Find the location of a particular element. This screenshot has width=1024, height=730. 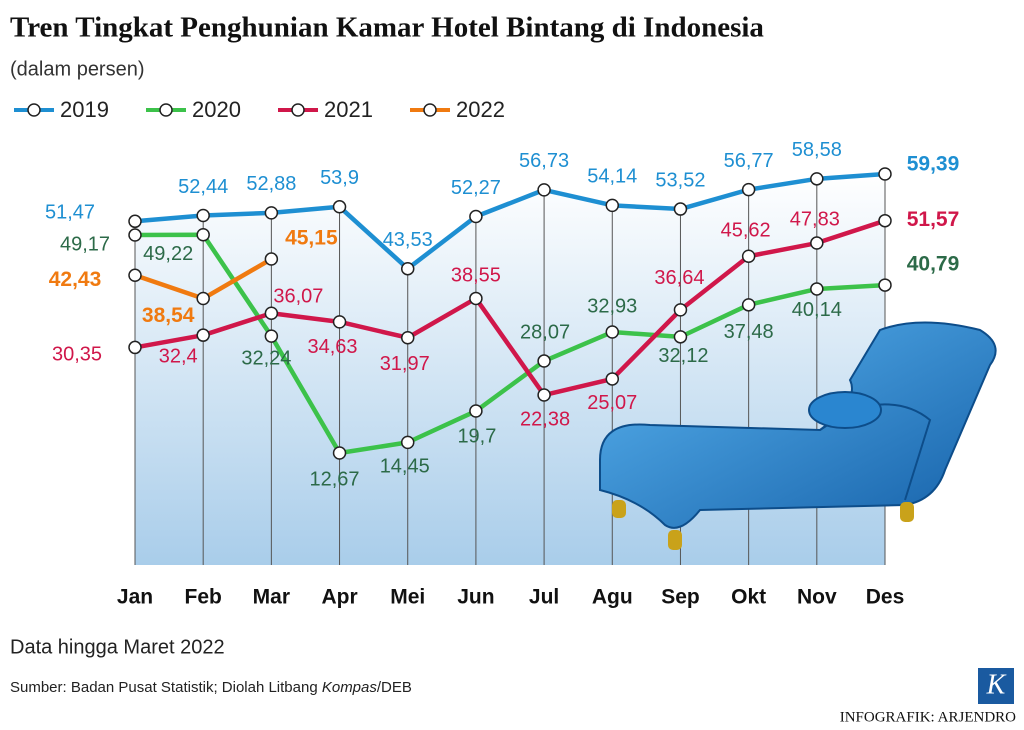

data-label: 40,79 is located at coordinates (933, 264).